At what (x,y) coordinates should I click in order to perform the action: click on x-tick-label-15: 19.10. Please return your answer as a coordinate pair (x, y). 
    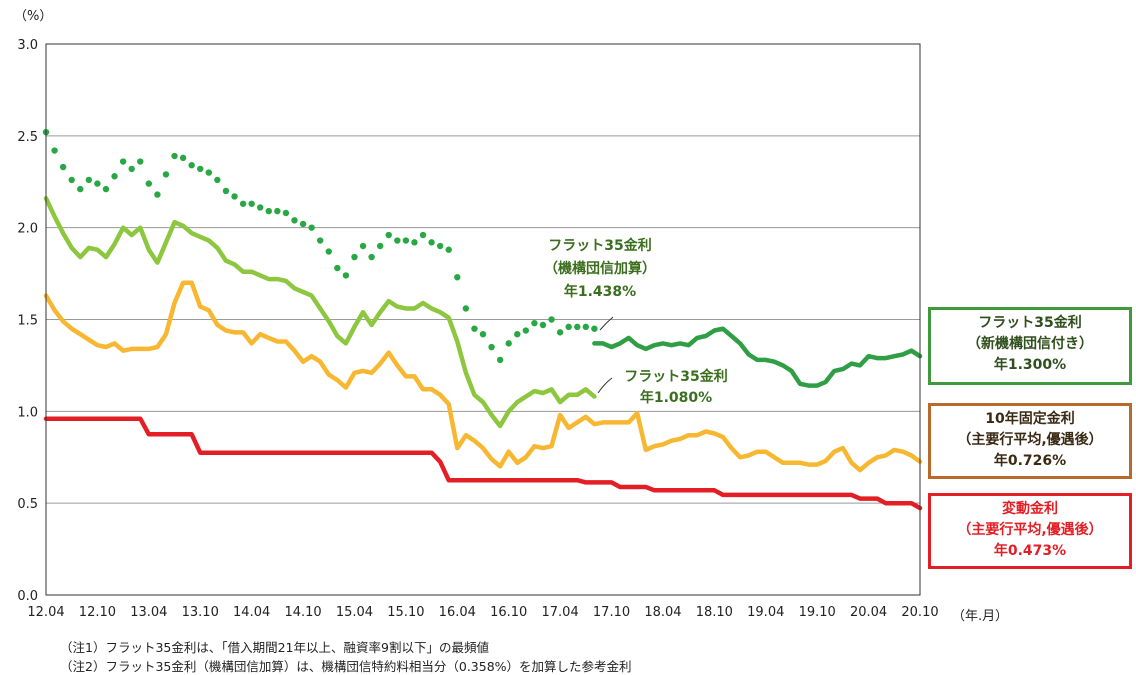
    Looking at the image, I should click on (817, 612).